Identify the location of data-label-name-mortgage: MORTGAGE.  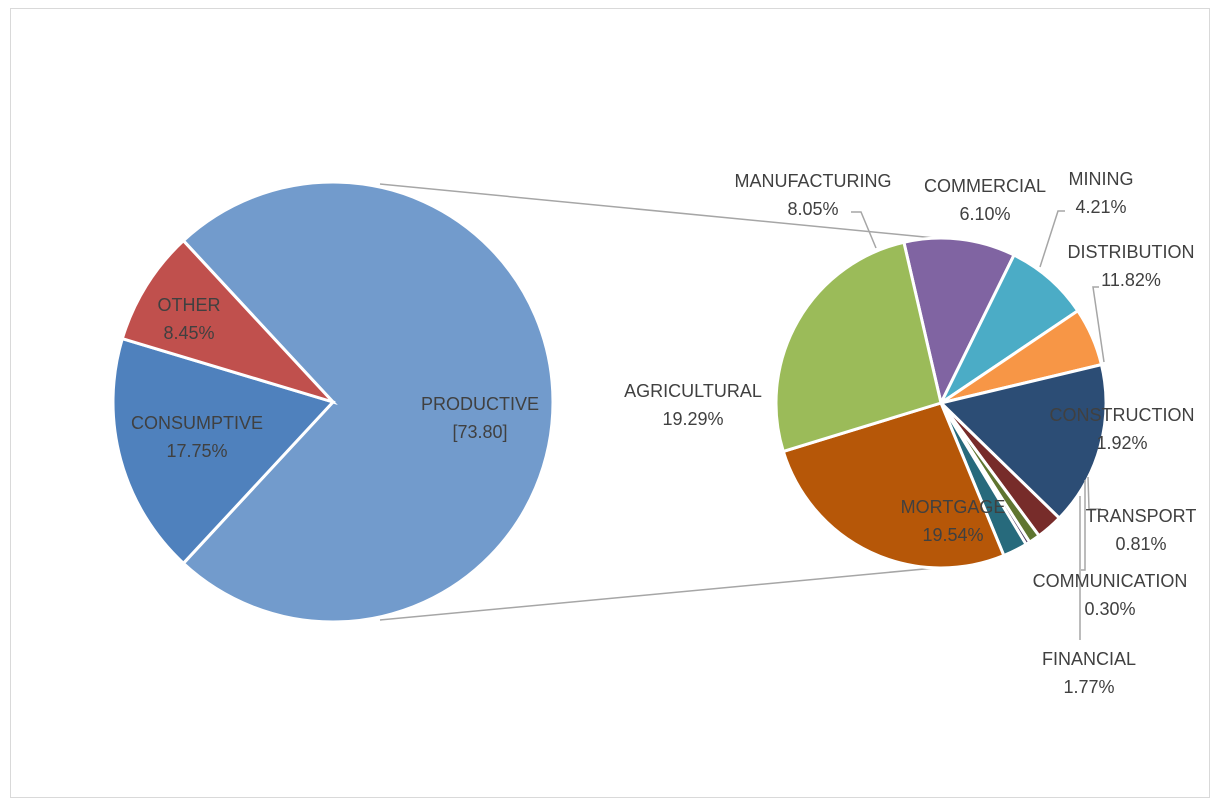
(953, 507).